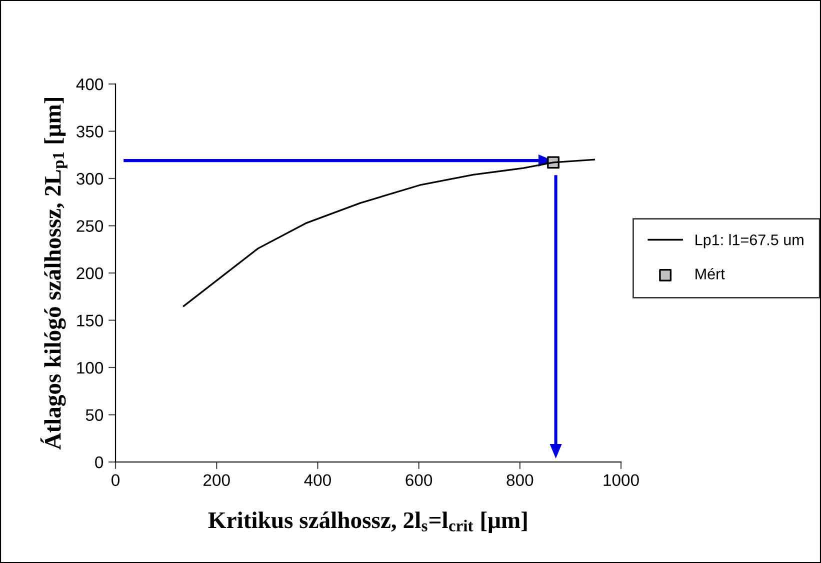  I want to click on y-tick-label: 200, so click(90, 273).